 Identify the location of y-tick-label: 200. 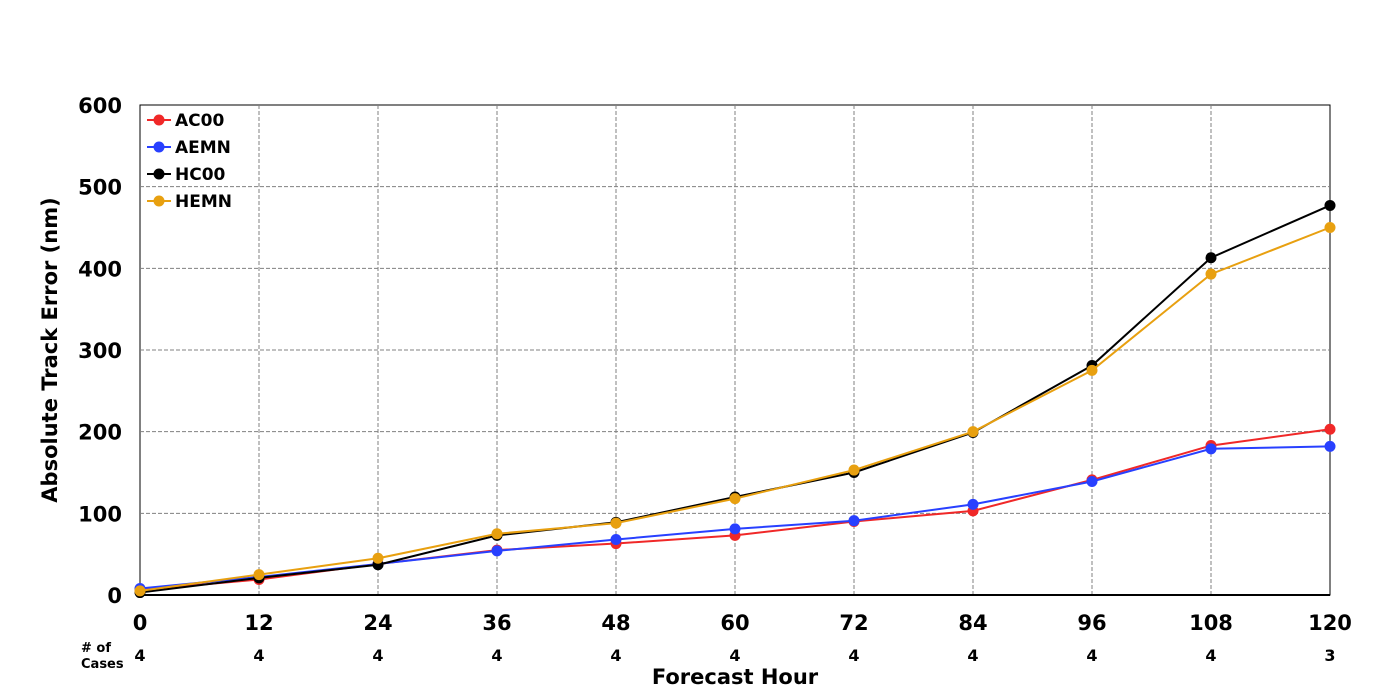
(100, 433).